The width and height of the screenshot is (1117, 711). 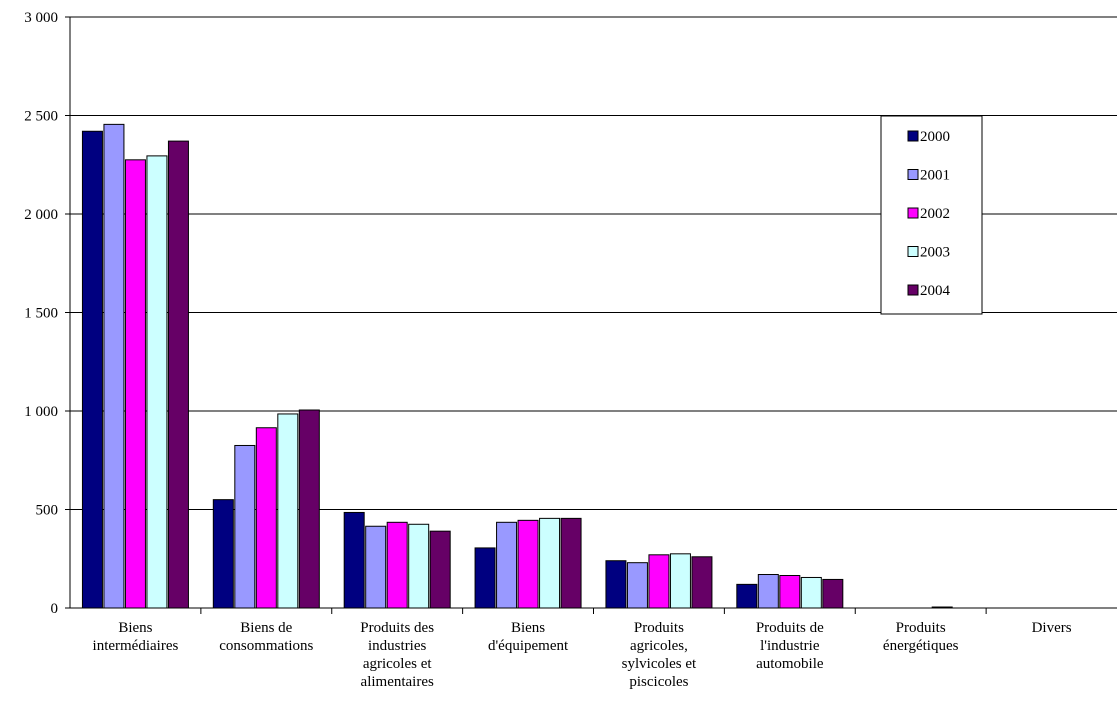 I want to click on x-tick-label: Biens d'équipement, so click(x=528, y=637).